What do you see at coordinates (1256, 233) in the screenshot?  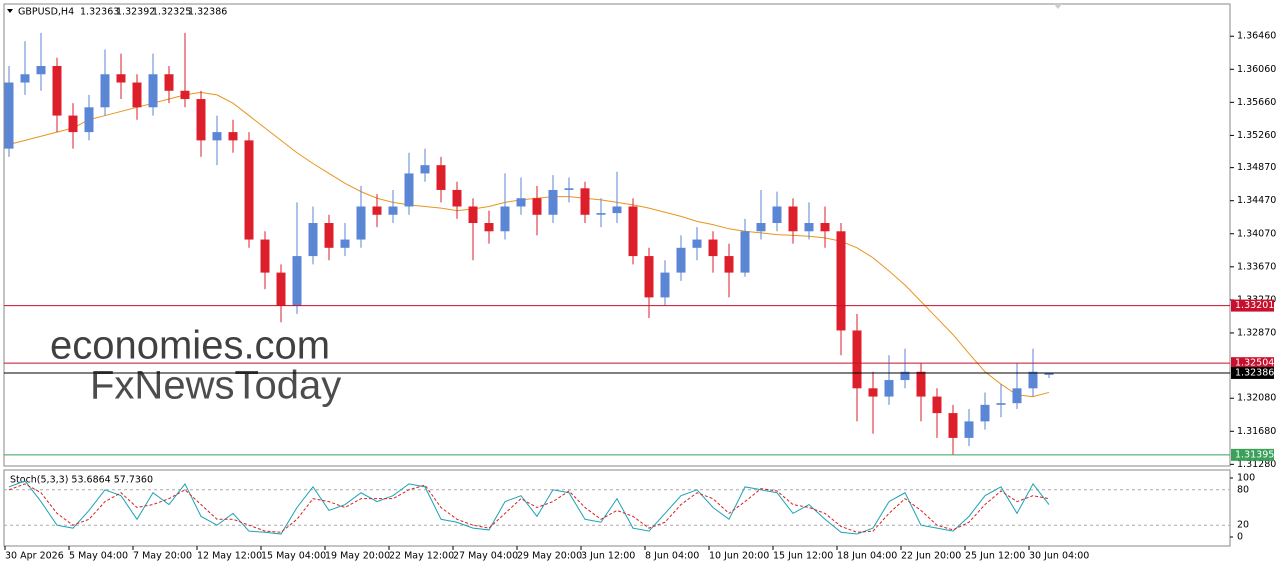 I see `y-tick-label: 1.34070` at bounding box center [1256, 233].